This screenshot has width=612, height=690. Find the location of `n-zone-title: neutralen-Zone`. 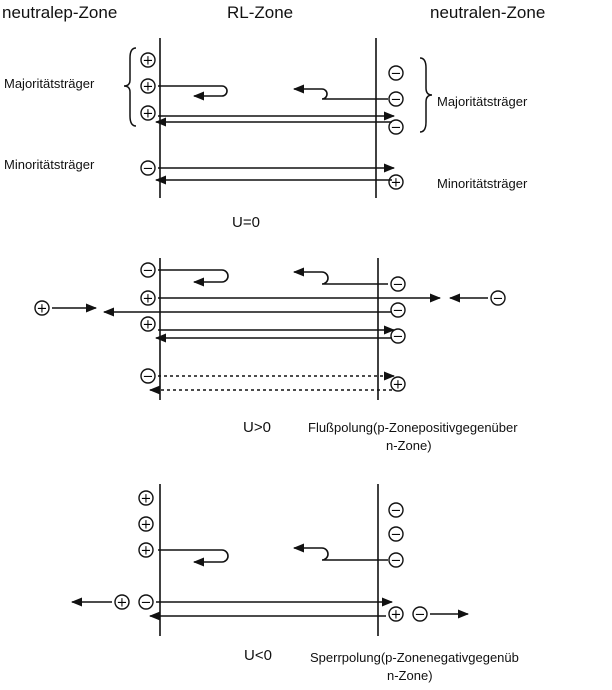

n-zone-title: neutralen-Zone is located at coordinates (488, 12).